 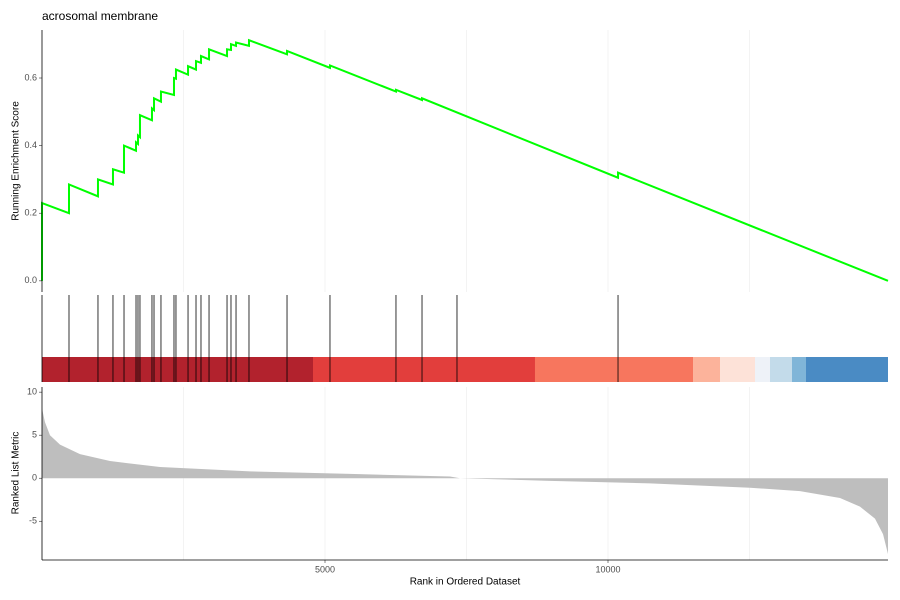 I want to click on y-axis-label: Ranked List Metric, so click(x=16, y=473).